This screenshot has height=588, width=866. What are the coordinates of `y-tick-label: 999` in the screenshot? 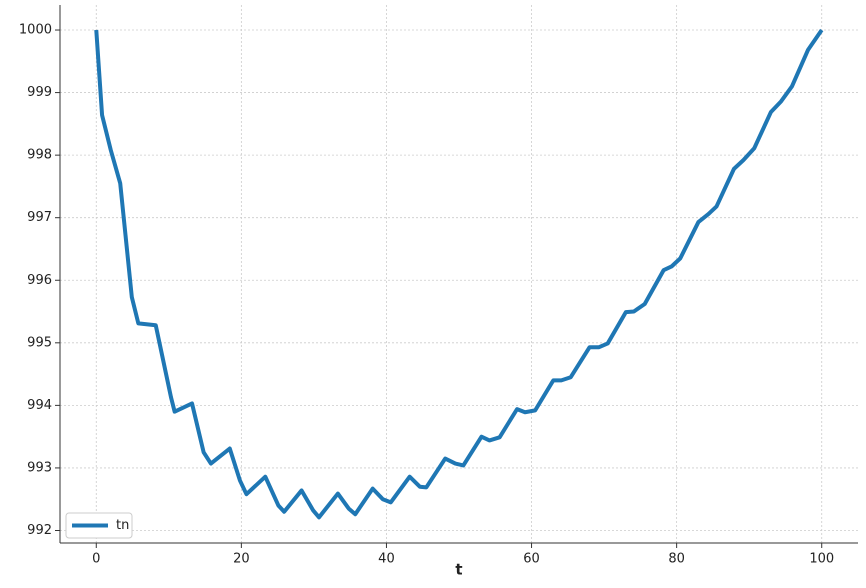 It's located at (39, 92).